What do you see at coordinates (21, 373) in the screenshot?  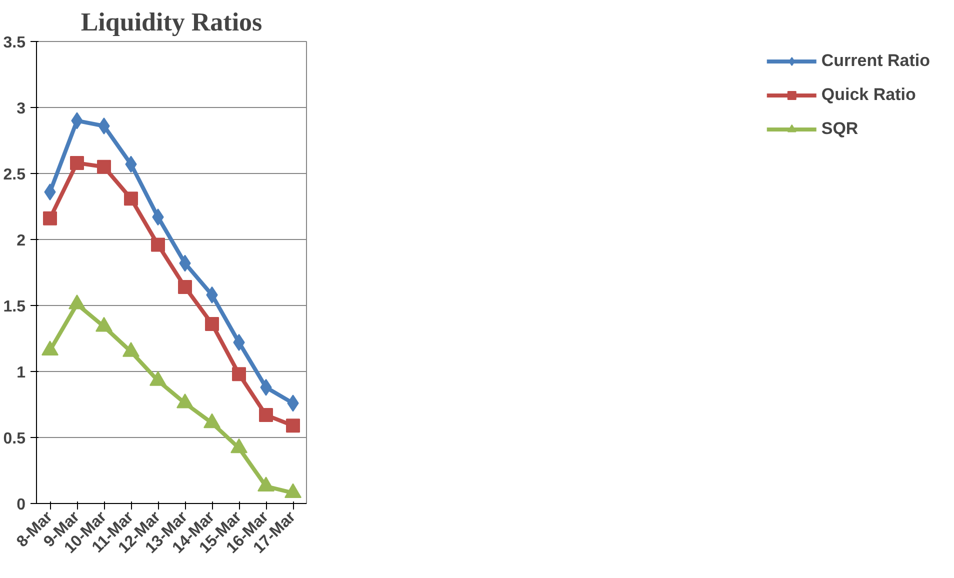 I see `y-tick-label: 1` at bounding box center [21, 373].